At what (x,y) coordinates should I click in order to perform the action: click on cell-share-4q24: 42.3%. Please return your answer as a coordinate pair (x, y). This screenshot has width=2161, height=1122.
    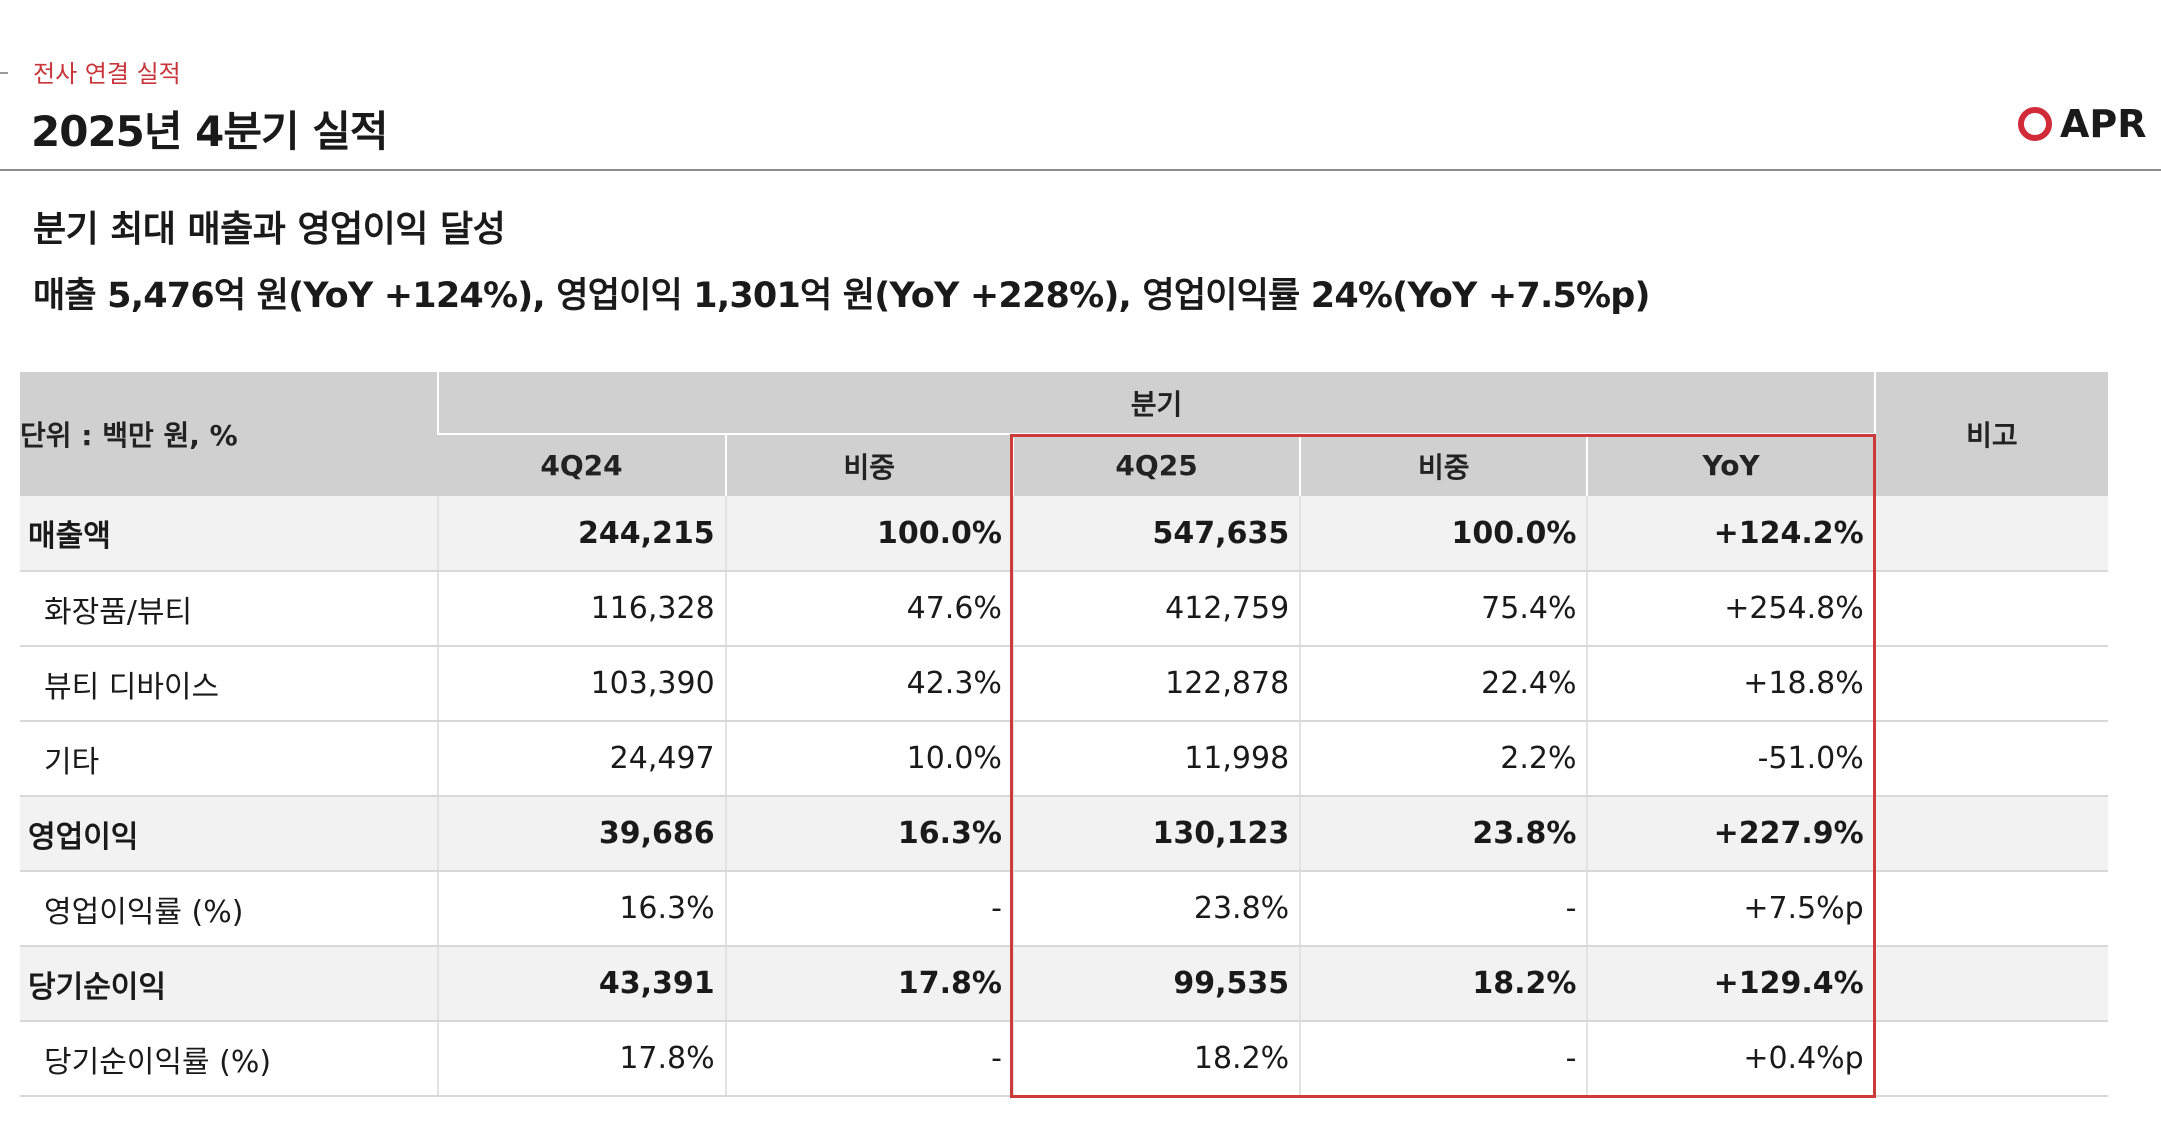
    Looking at the image, I should click on (868, 684).